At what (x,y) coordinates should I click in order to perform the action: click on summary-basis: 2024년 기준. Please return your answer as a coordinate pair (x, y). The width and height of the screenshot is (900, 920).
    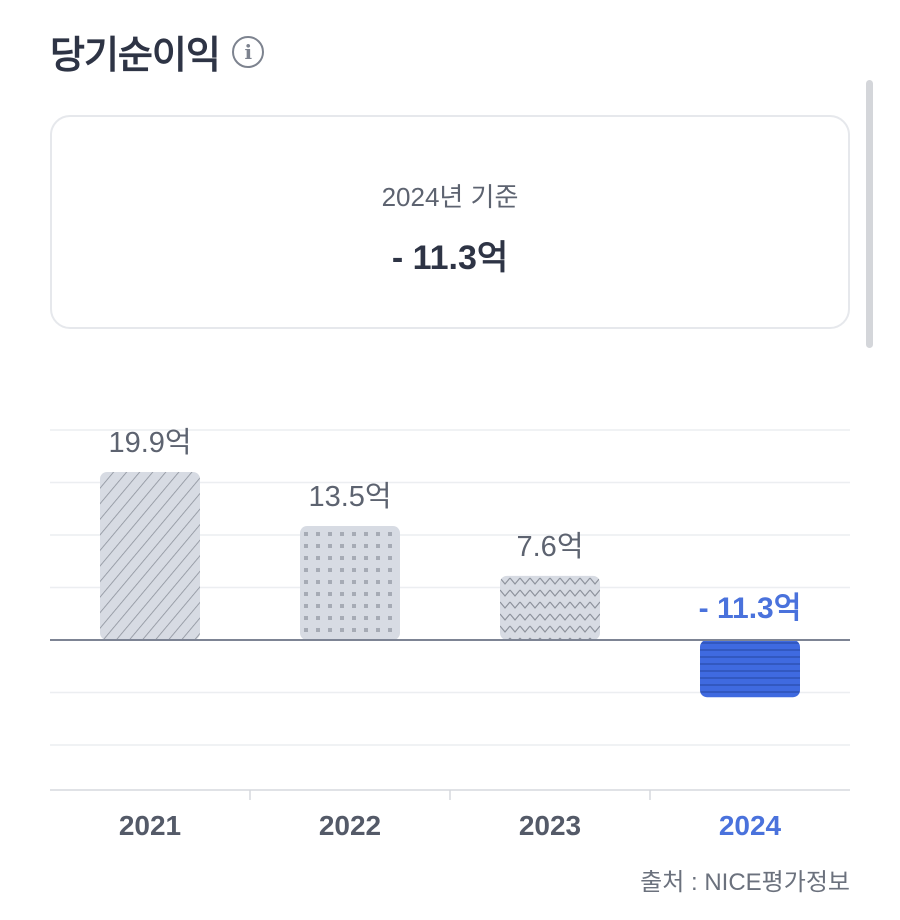
    Looking at the image, I should click on (450, 197).